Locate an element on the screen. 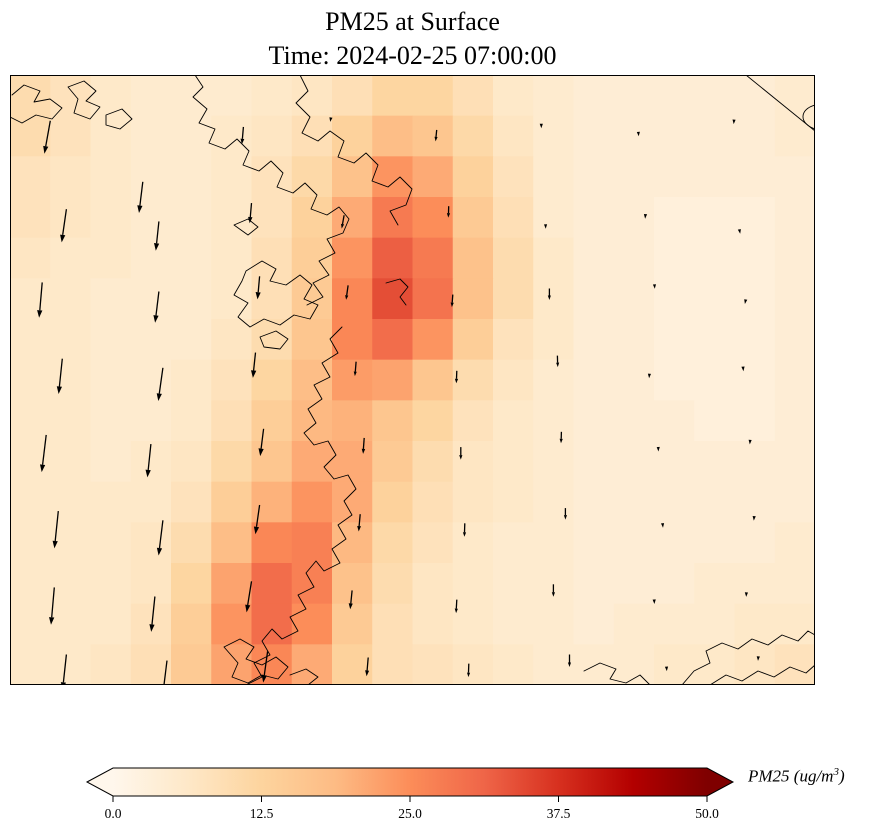 The height and width of the screenshot is (839, 884). colorbar-label-exponent: 3 is located at coordinates (836, 772).